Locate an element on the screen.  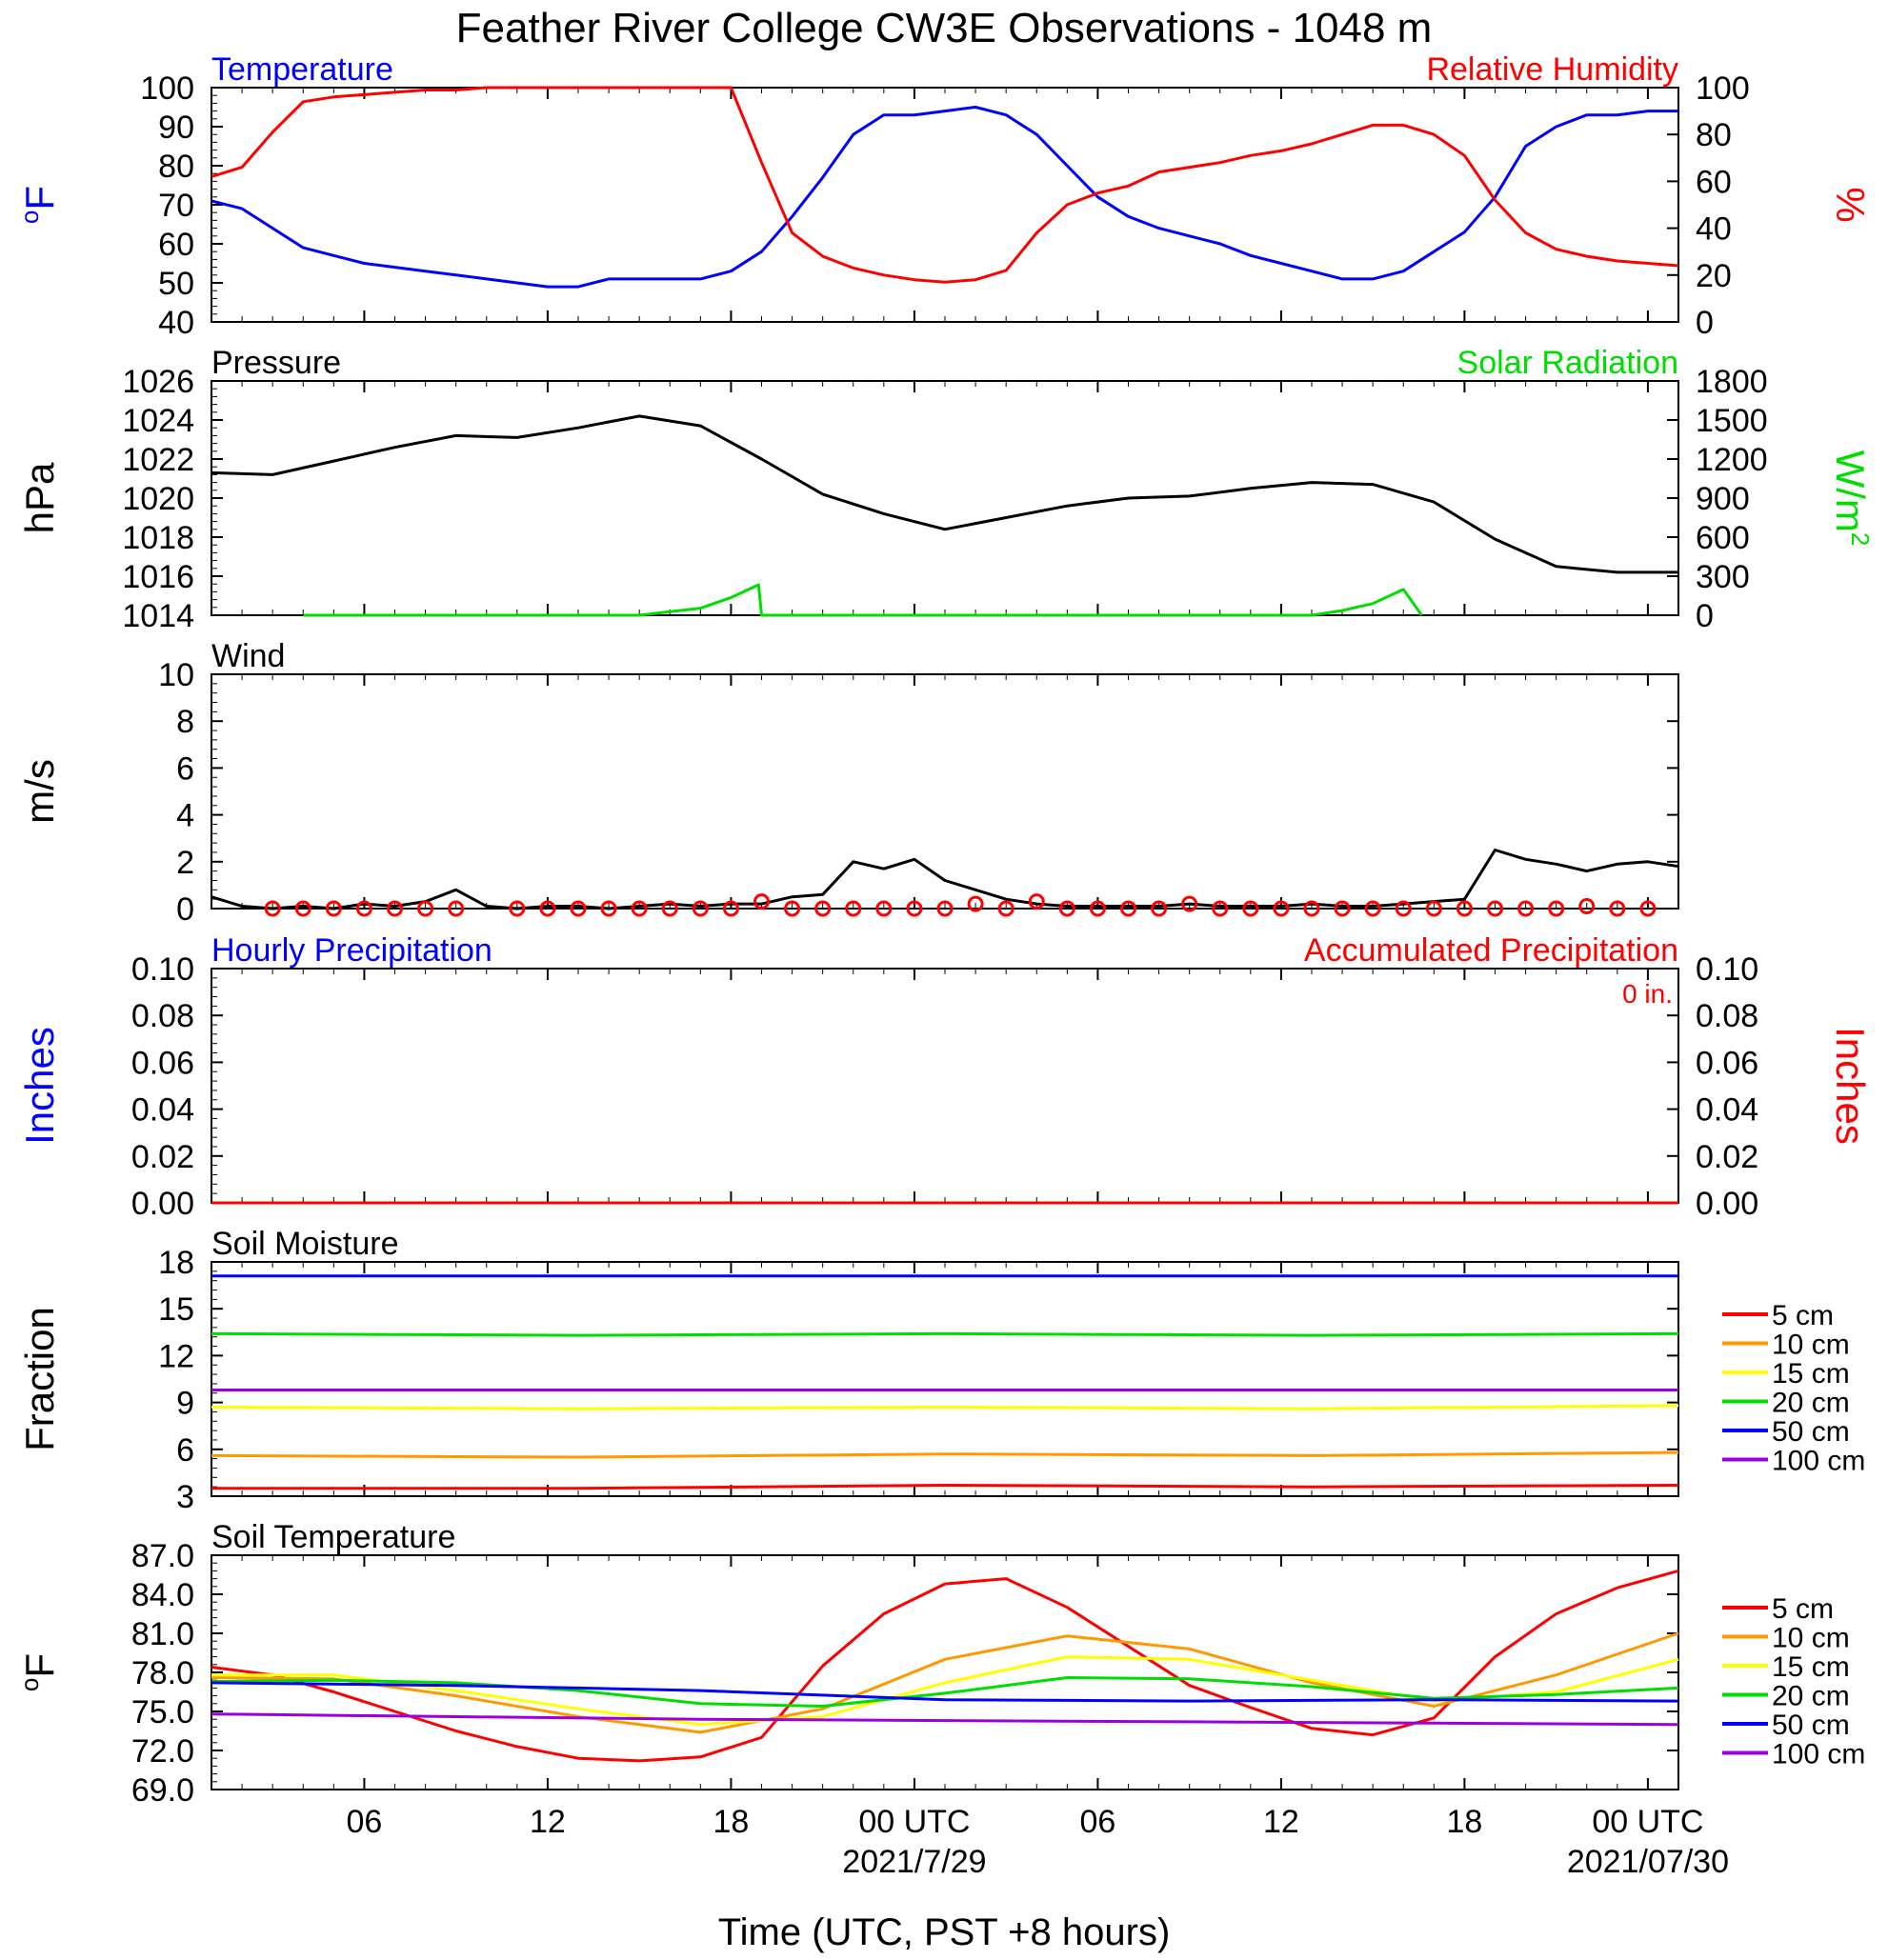
y-axis-title-right: % is located at coordinates (1850, 204).